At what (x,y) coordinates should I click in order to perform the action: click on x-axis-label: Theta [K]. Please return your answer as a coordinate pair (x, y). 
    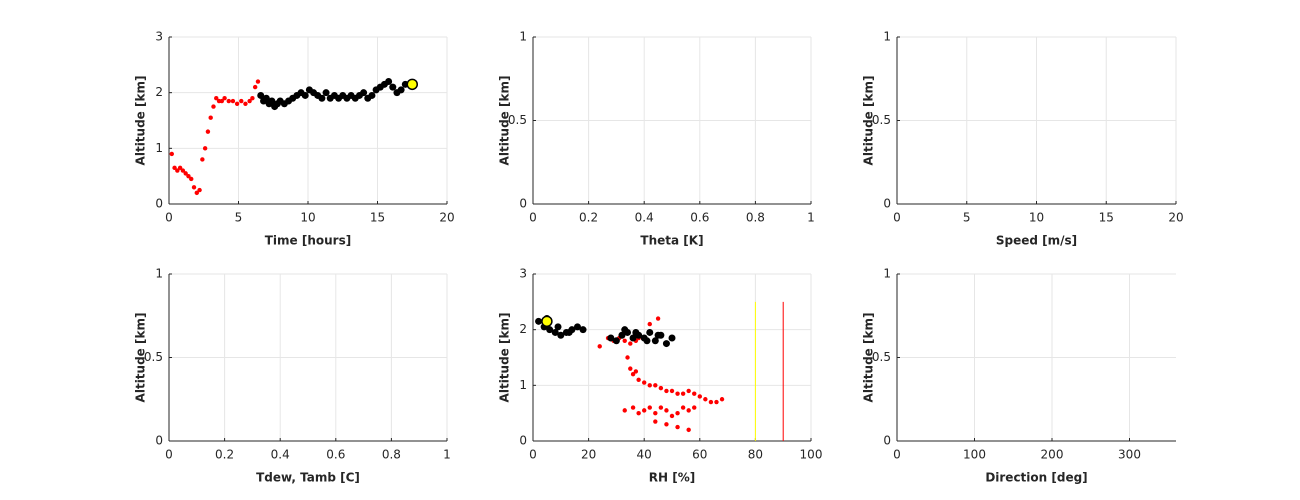
    Looking at the image, I should click on (671, 241).